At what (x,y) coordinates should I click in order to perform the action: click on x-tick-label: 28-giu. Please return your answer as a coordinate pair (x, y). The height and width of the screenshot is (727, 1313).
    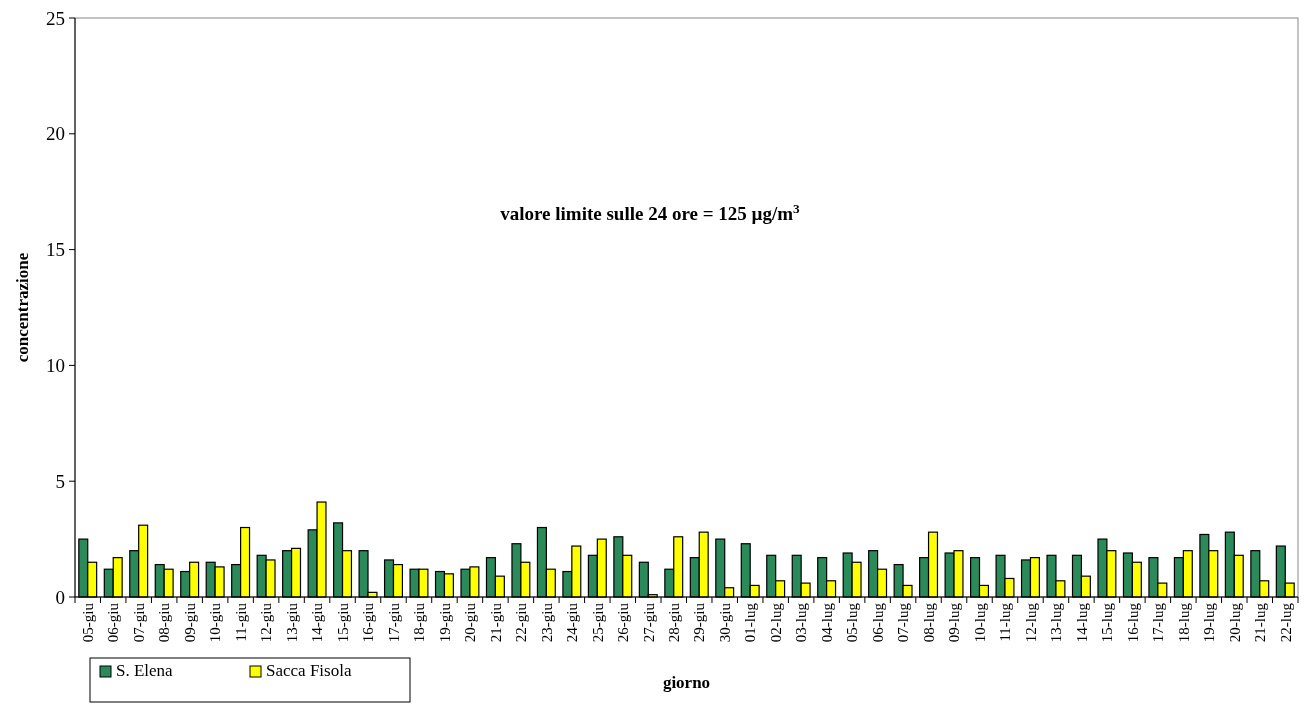
    Looking at the image, I should click on (674, 622).